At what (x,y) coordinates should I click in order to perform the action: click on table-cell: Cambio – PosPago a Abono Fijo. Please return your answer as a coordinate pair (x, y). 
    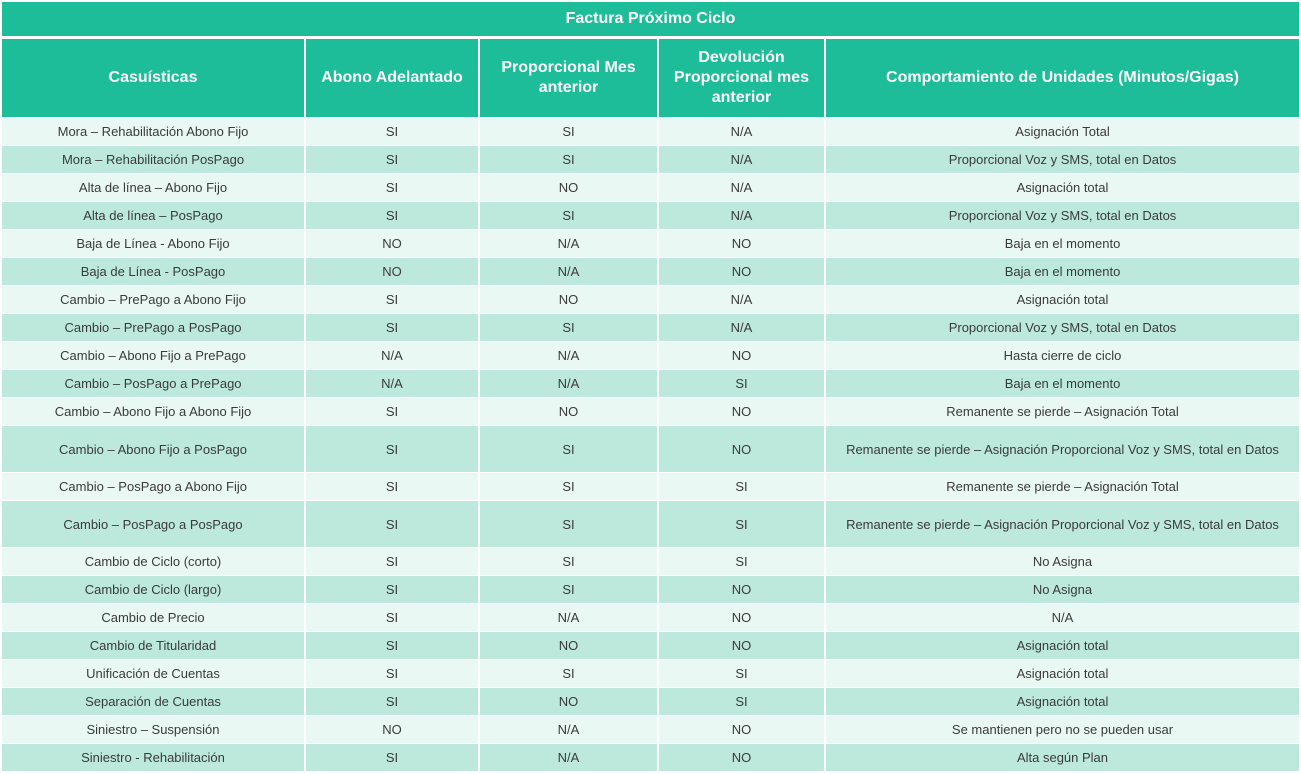
    Looking at the image, I should click on (154, 486).